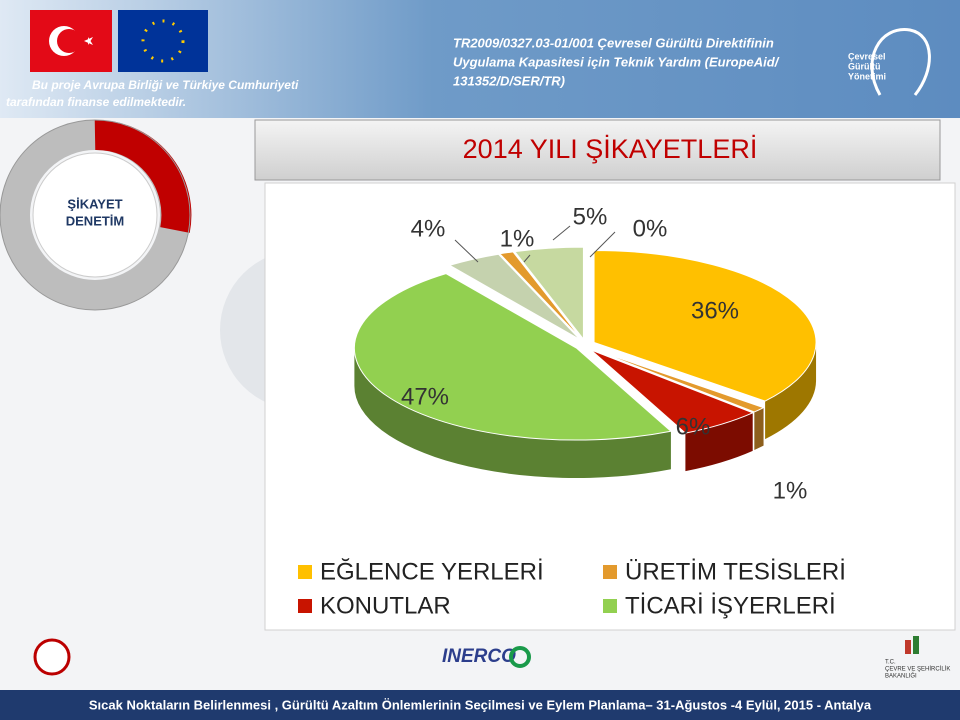 This screenshot has height=720, width=960. Describe the element at coordinates (96, 102) in the screenshot. I see `funding-text: tarafından finanse edilmektedir.` at that location.